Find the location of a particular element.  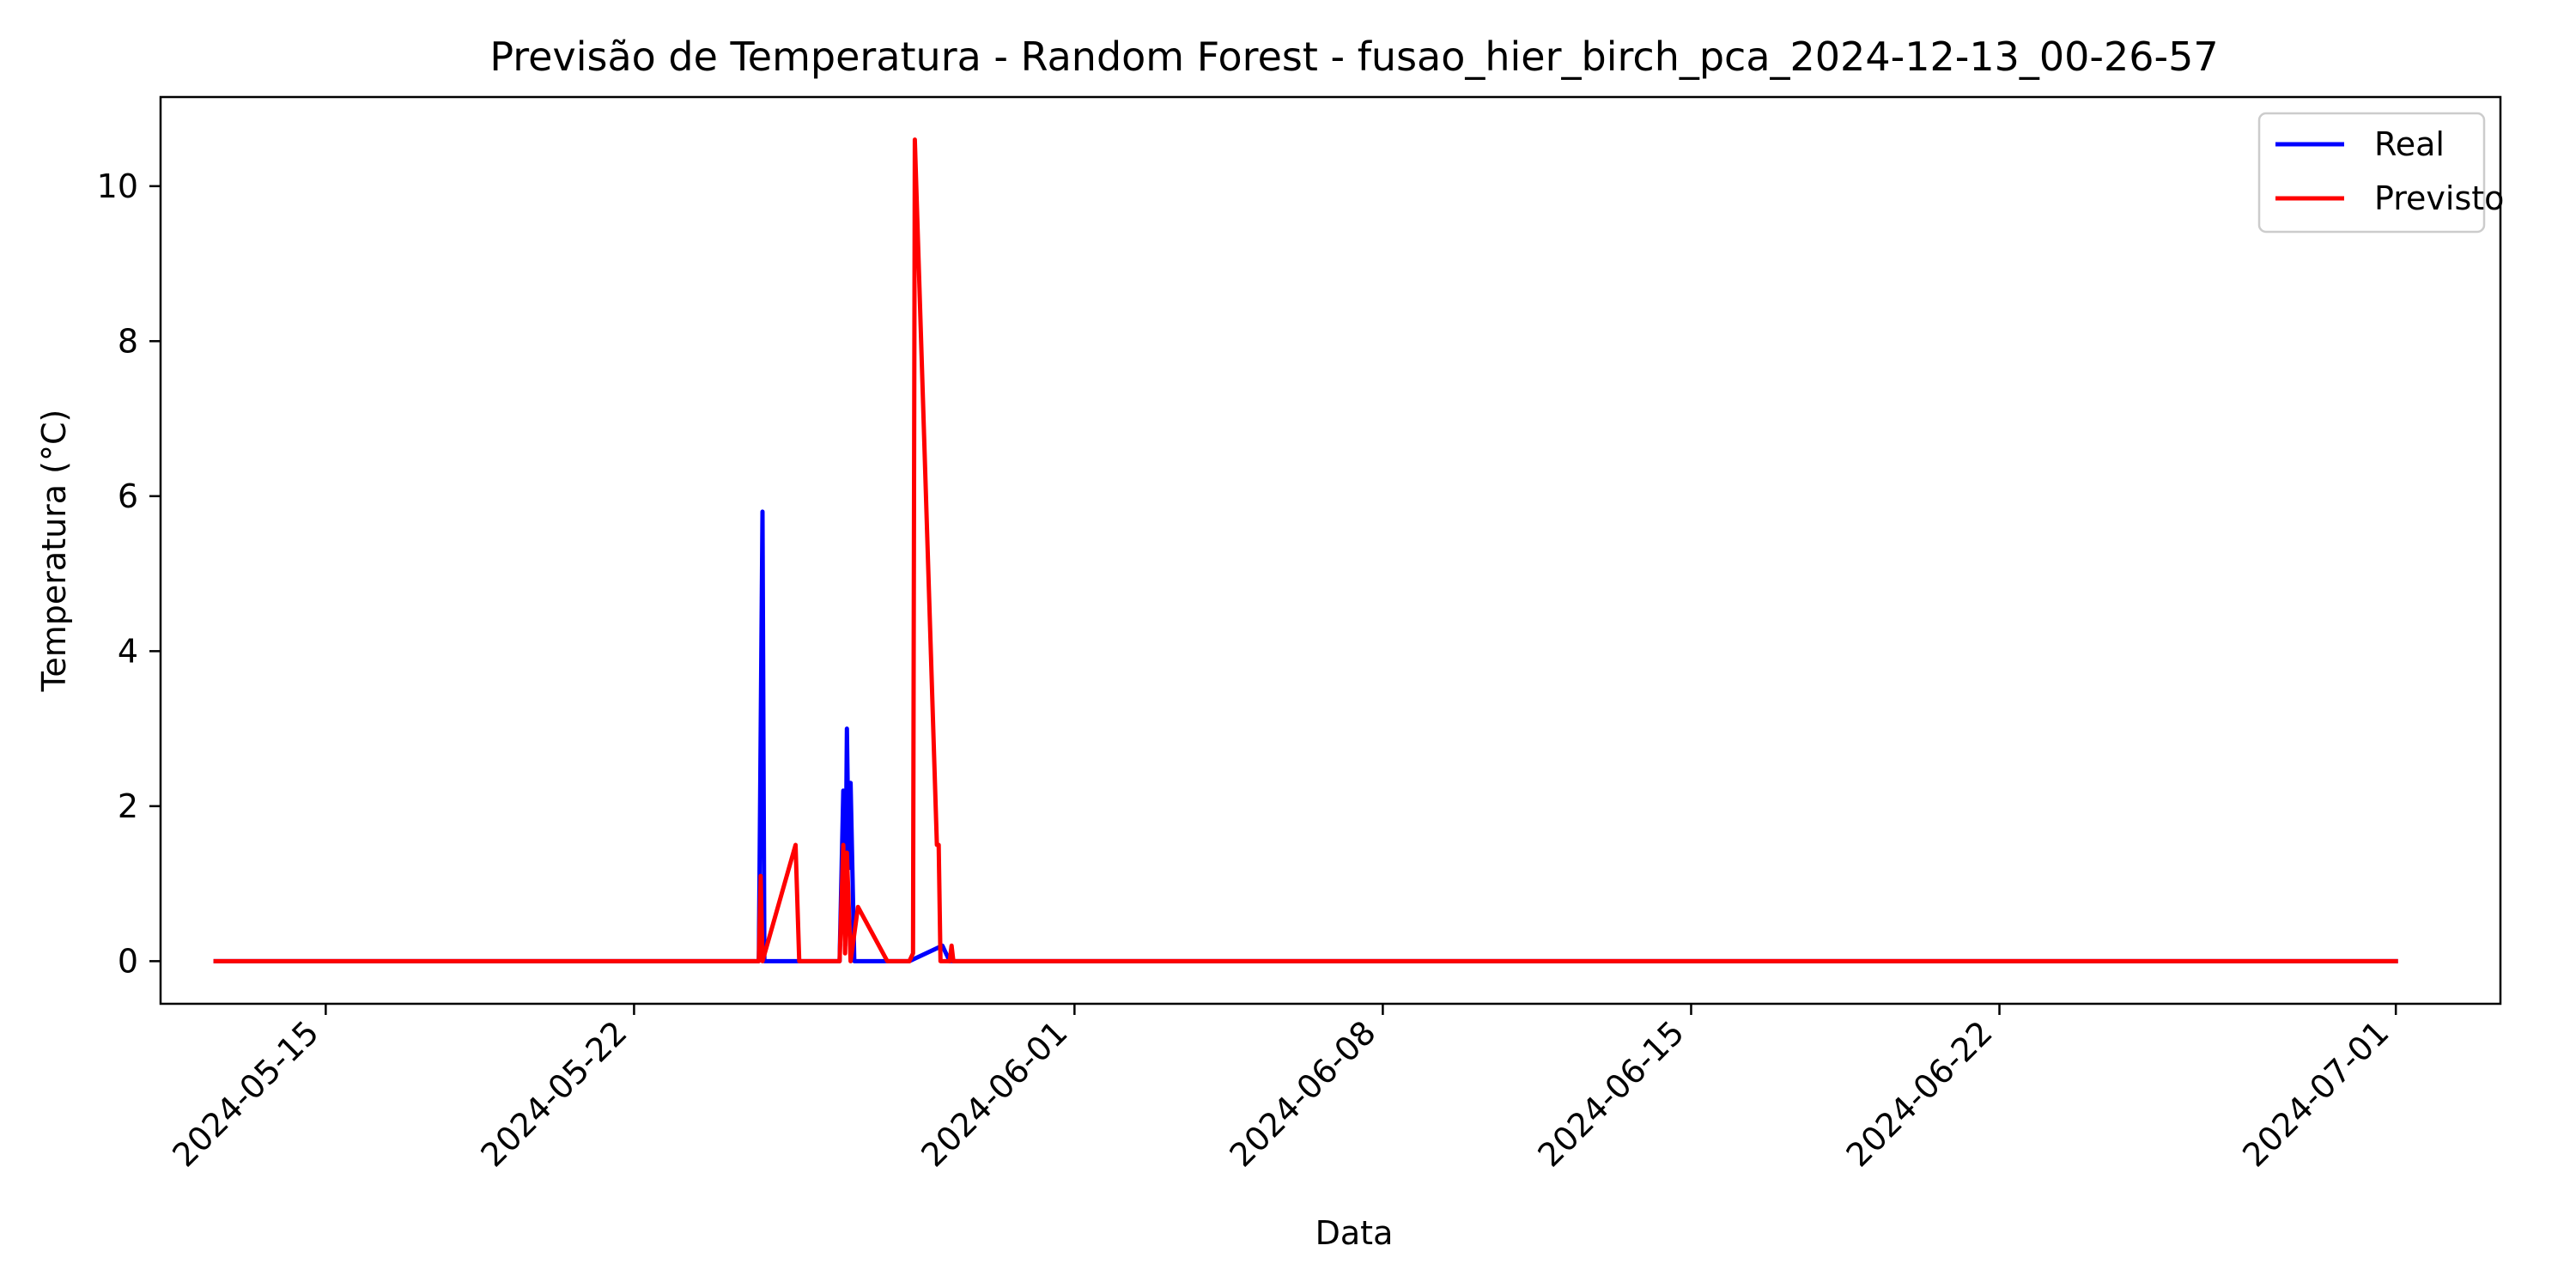

y-axis-label: Temperatura (°C) is located at coordinates (54, 552).